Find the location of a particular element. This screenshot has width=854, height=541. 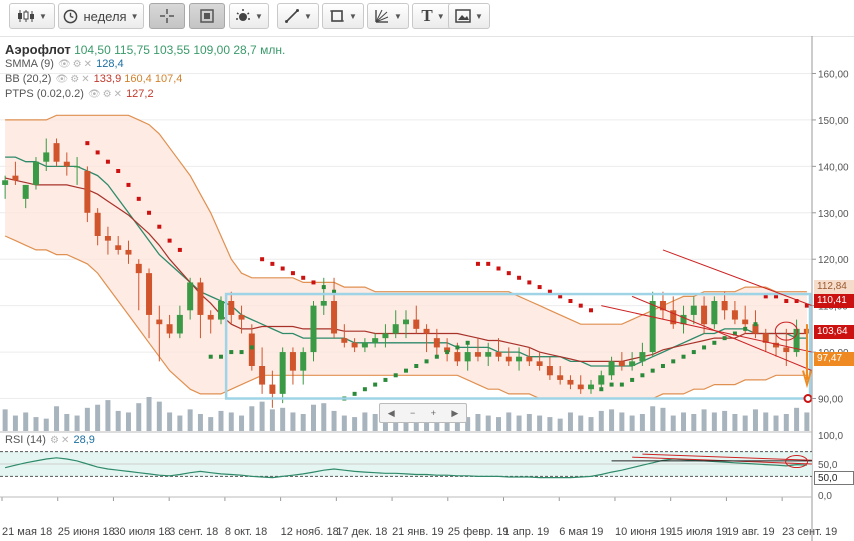

time-tick-label: 1 апр. 19 is located at coordinates (527, 532).